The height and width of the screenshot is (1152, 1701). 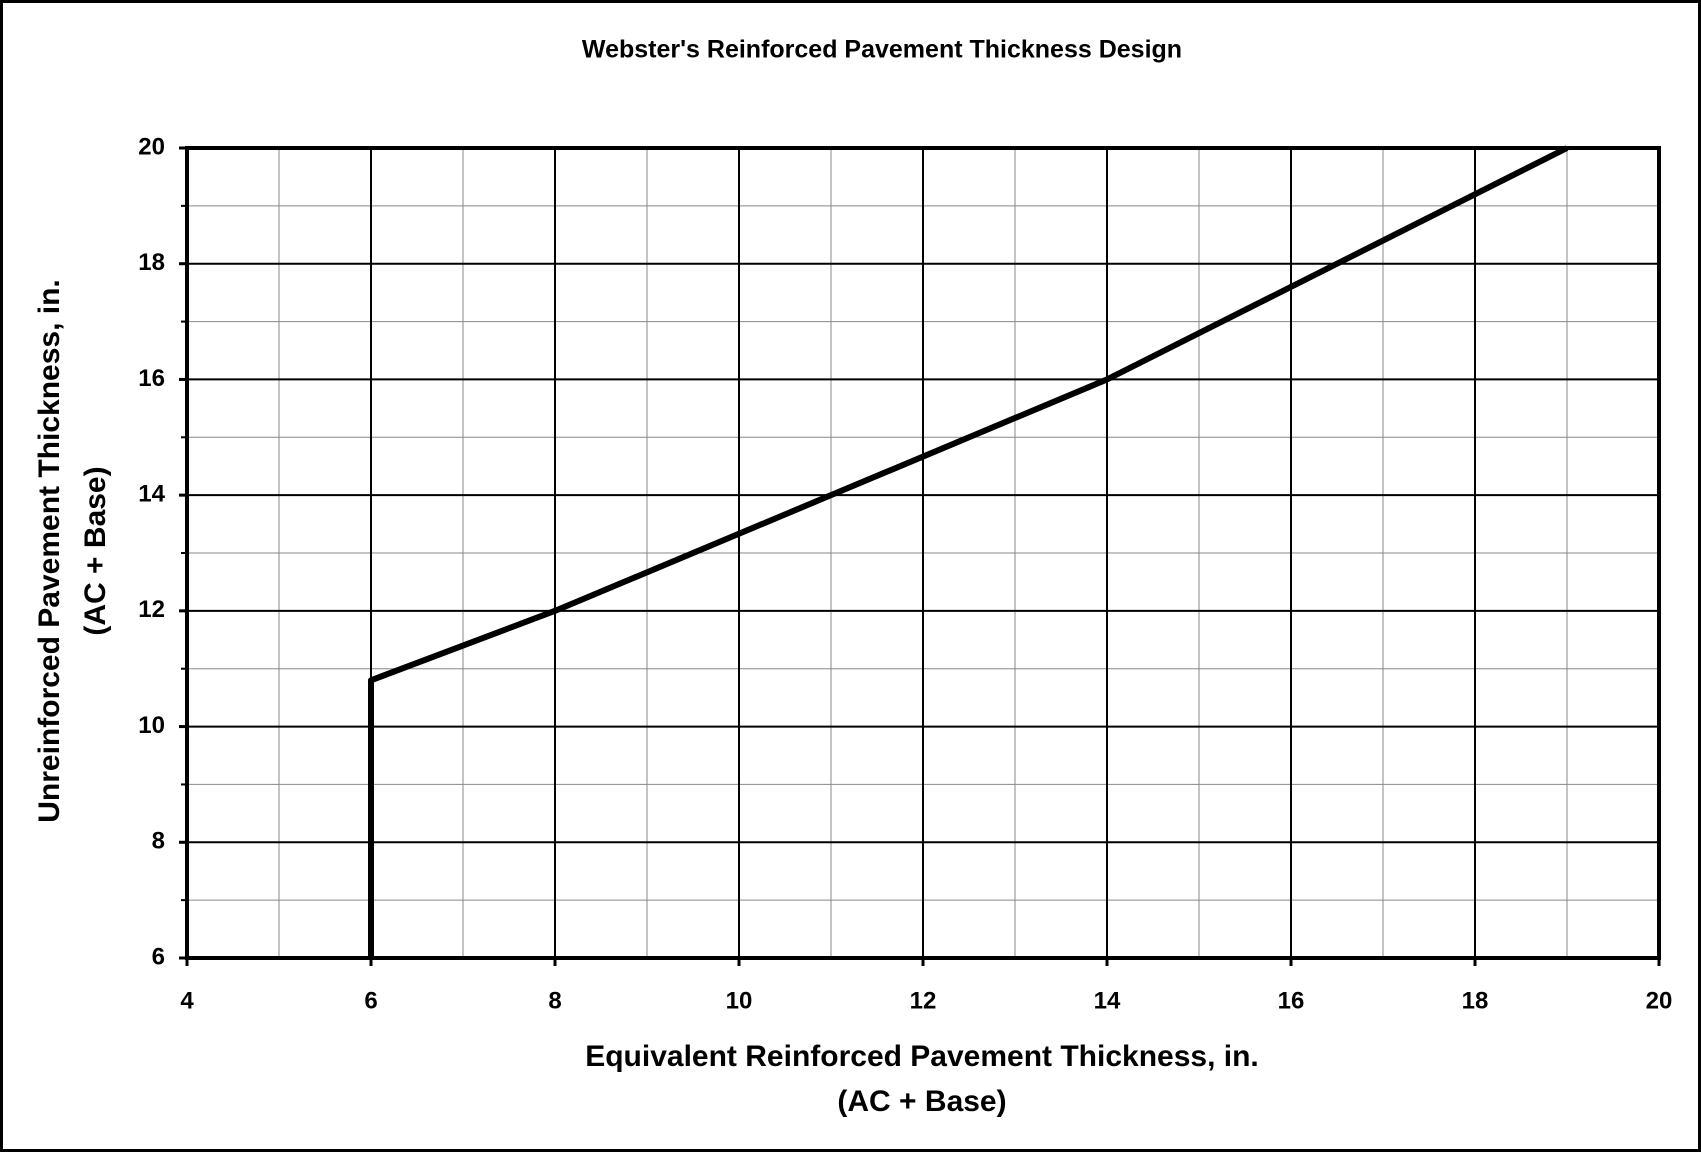 I want to click on x-tick-label: 6, so click(x=370, y=1000).